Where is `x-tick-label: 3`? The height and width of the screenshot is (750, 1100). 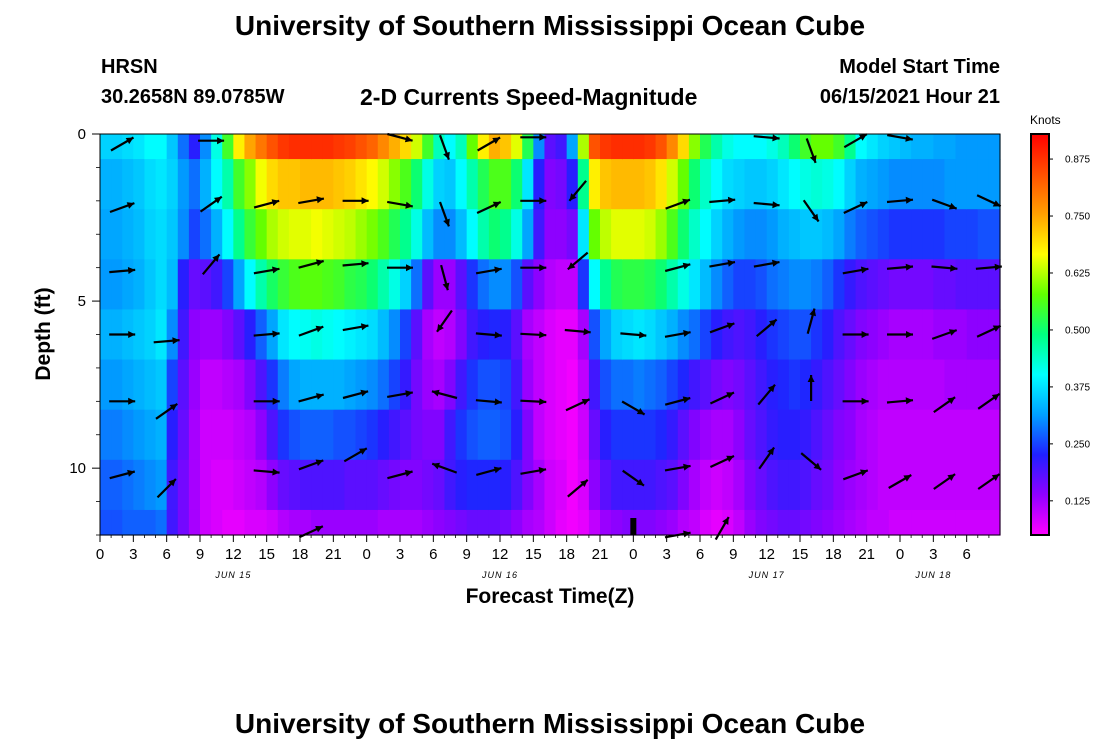
x-tick-label: 3 is located at coordinates (400, 554).